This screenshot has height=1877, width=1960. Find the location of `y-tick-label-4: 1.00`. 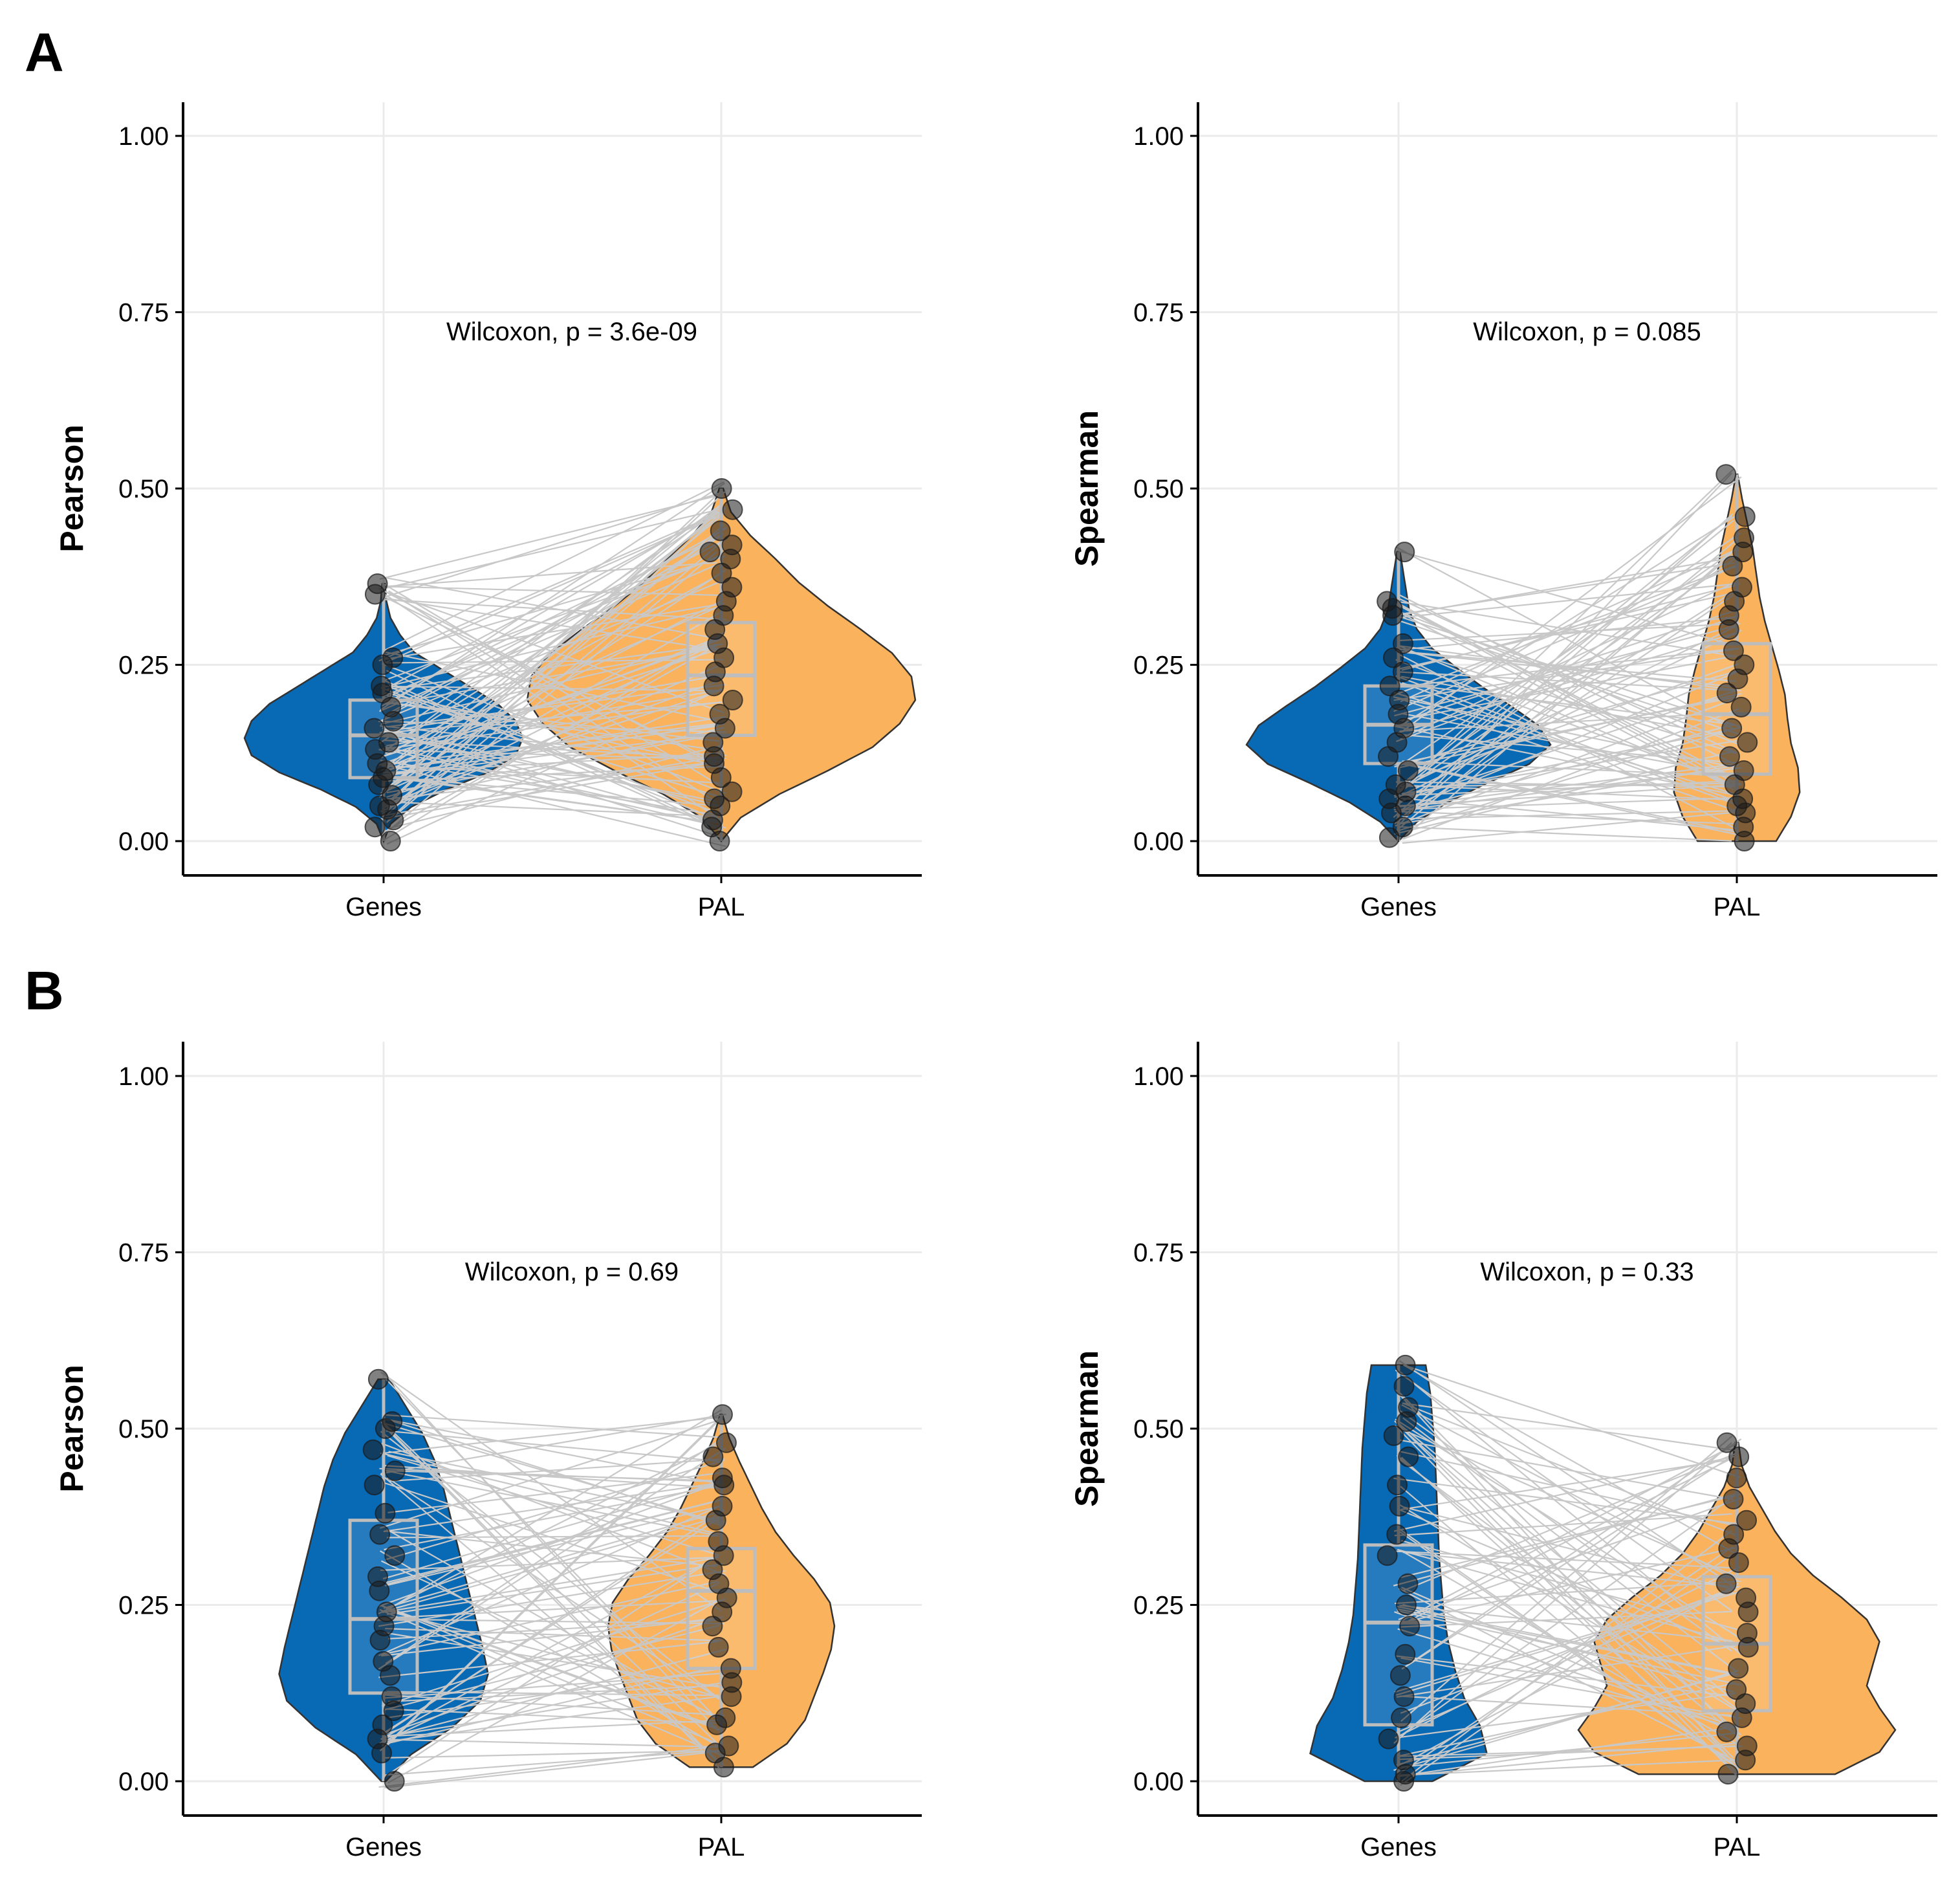

y-tick-label-4: 1.00 is located at coordinates (1158, 137).